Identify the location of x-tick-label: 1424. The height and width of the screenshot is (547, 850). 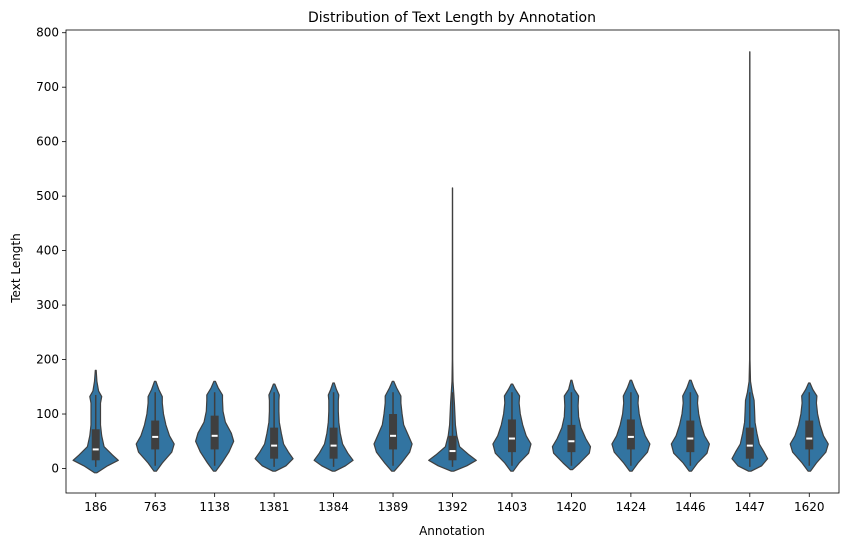
(631, 507).